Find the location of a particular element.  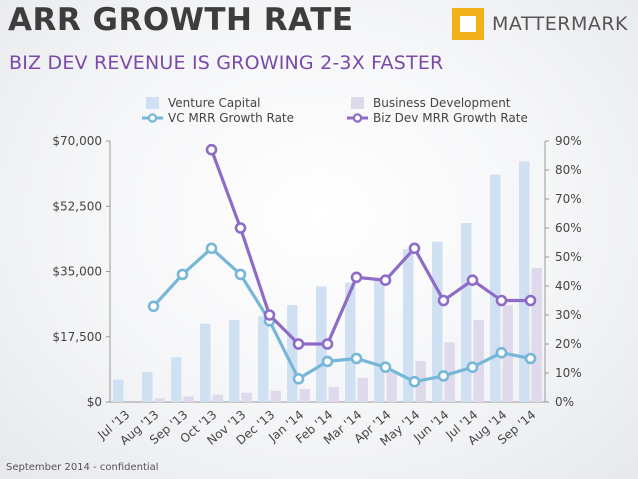

left-axis-tick-label: $52,500 is located at coordinates (77, 206).